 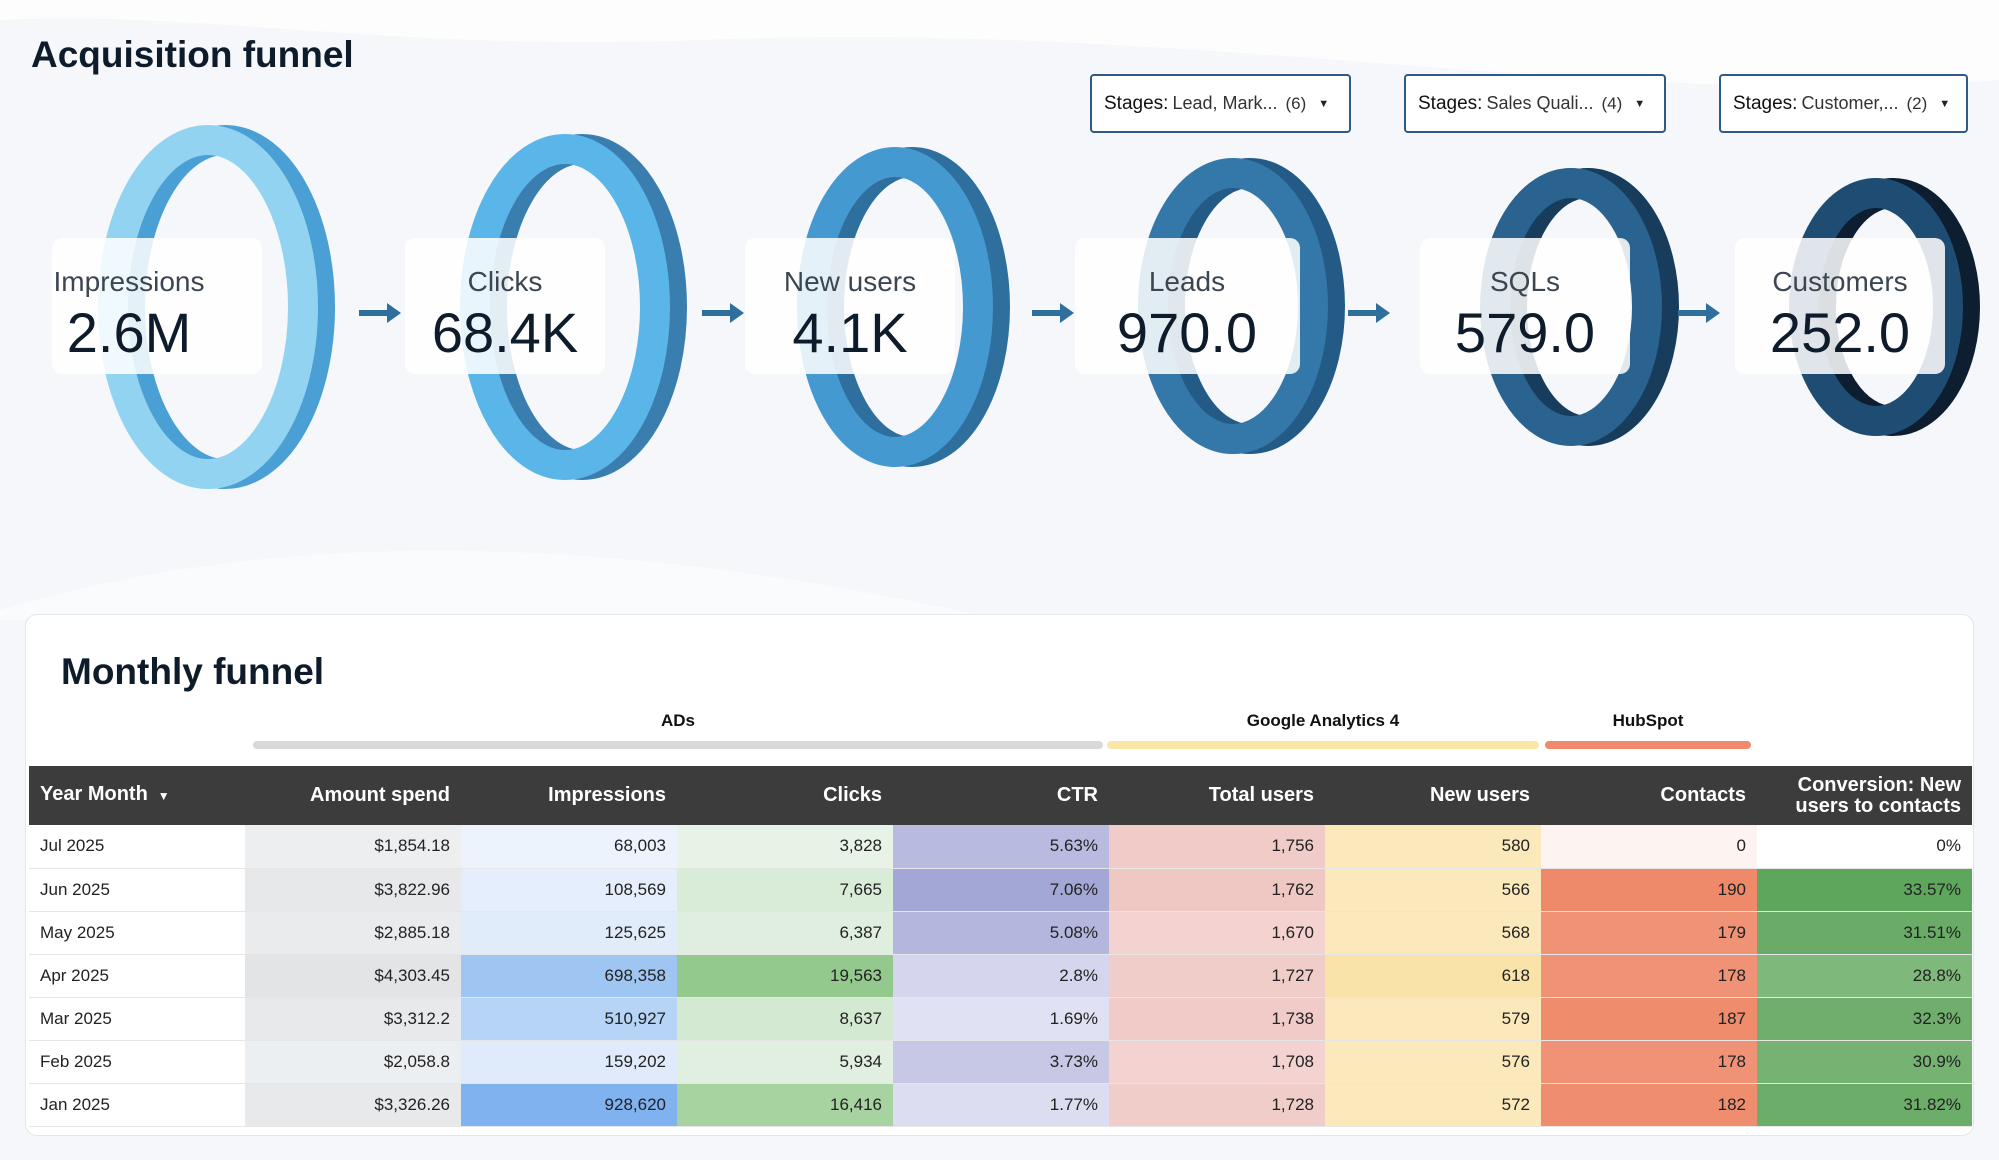 I want to click on col-header-new-users: New users, so click(x=1433, y=795).